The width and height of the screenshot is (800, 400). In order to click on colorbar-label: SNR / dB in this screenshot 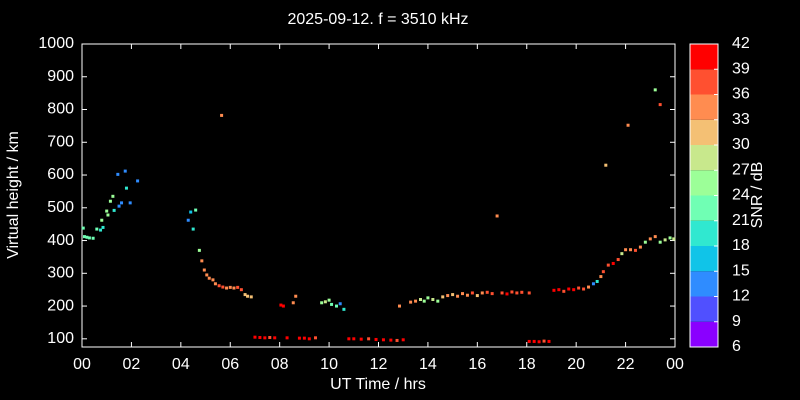, I will do `click(757, 195)`.